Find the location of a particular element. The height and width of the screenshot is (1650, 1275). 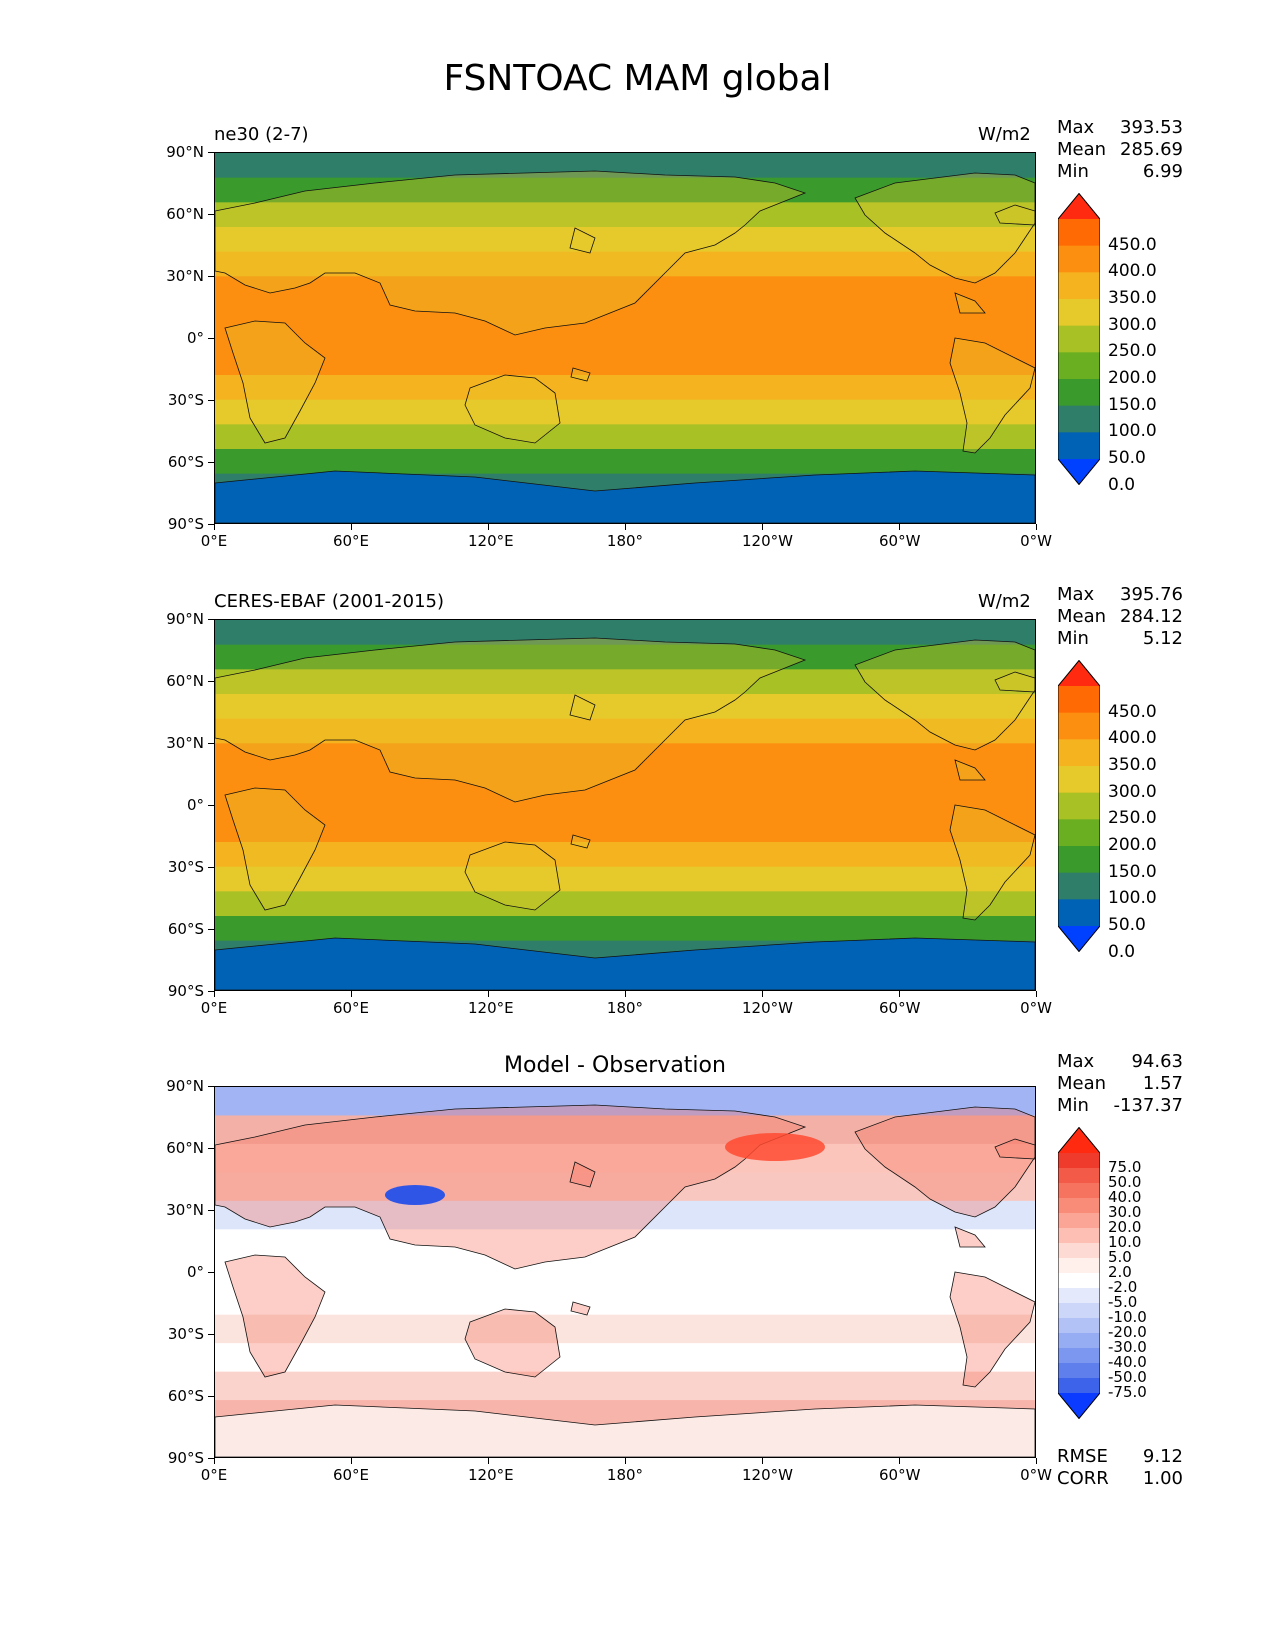

stat-value: 6.99 is located at coordinates (1162, 171).